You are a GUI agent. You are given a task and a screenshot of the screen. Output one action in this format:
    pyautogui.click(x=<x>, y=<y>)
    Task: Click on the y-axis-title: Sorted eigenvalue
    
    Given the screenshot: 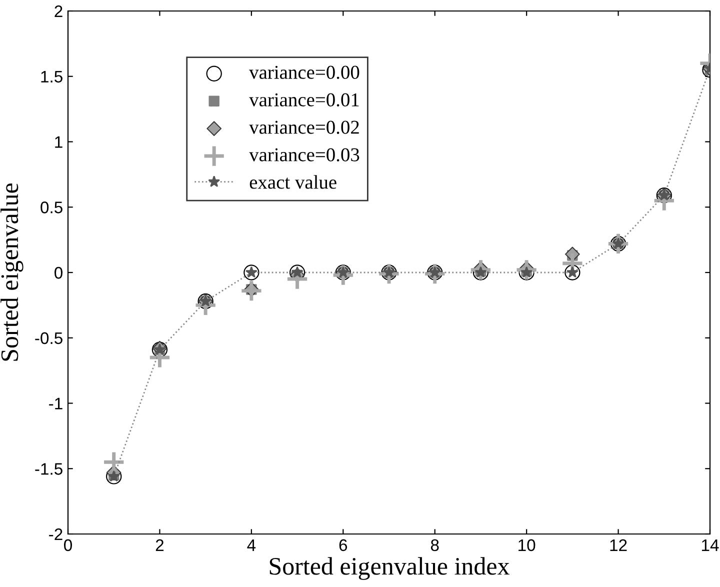 What is the action you would take?
    pyautogui.click(x=12, y=272)
    